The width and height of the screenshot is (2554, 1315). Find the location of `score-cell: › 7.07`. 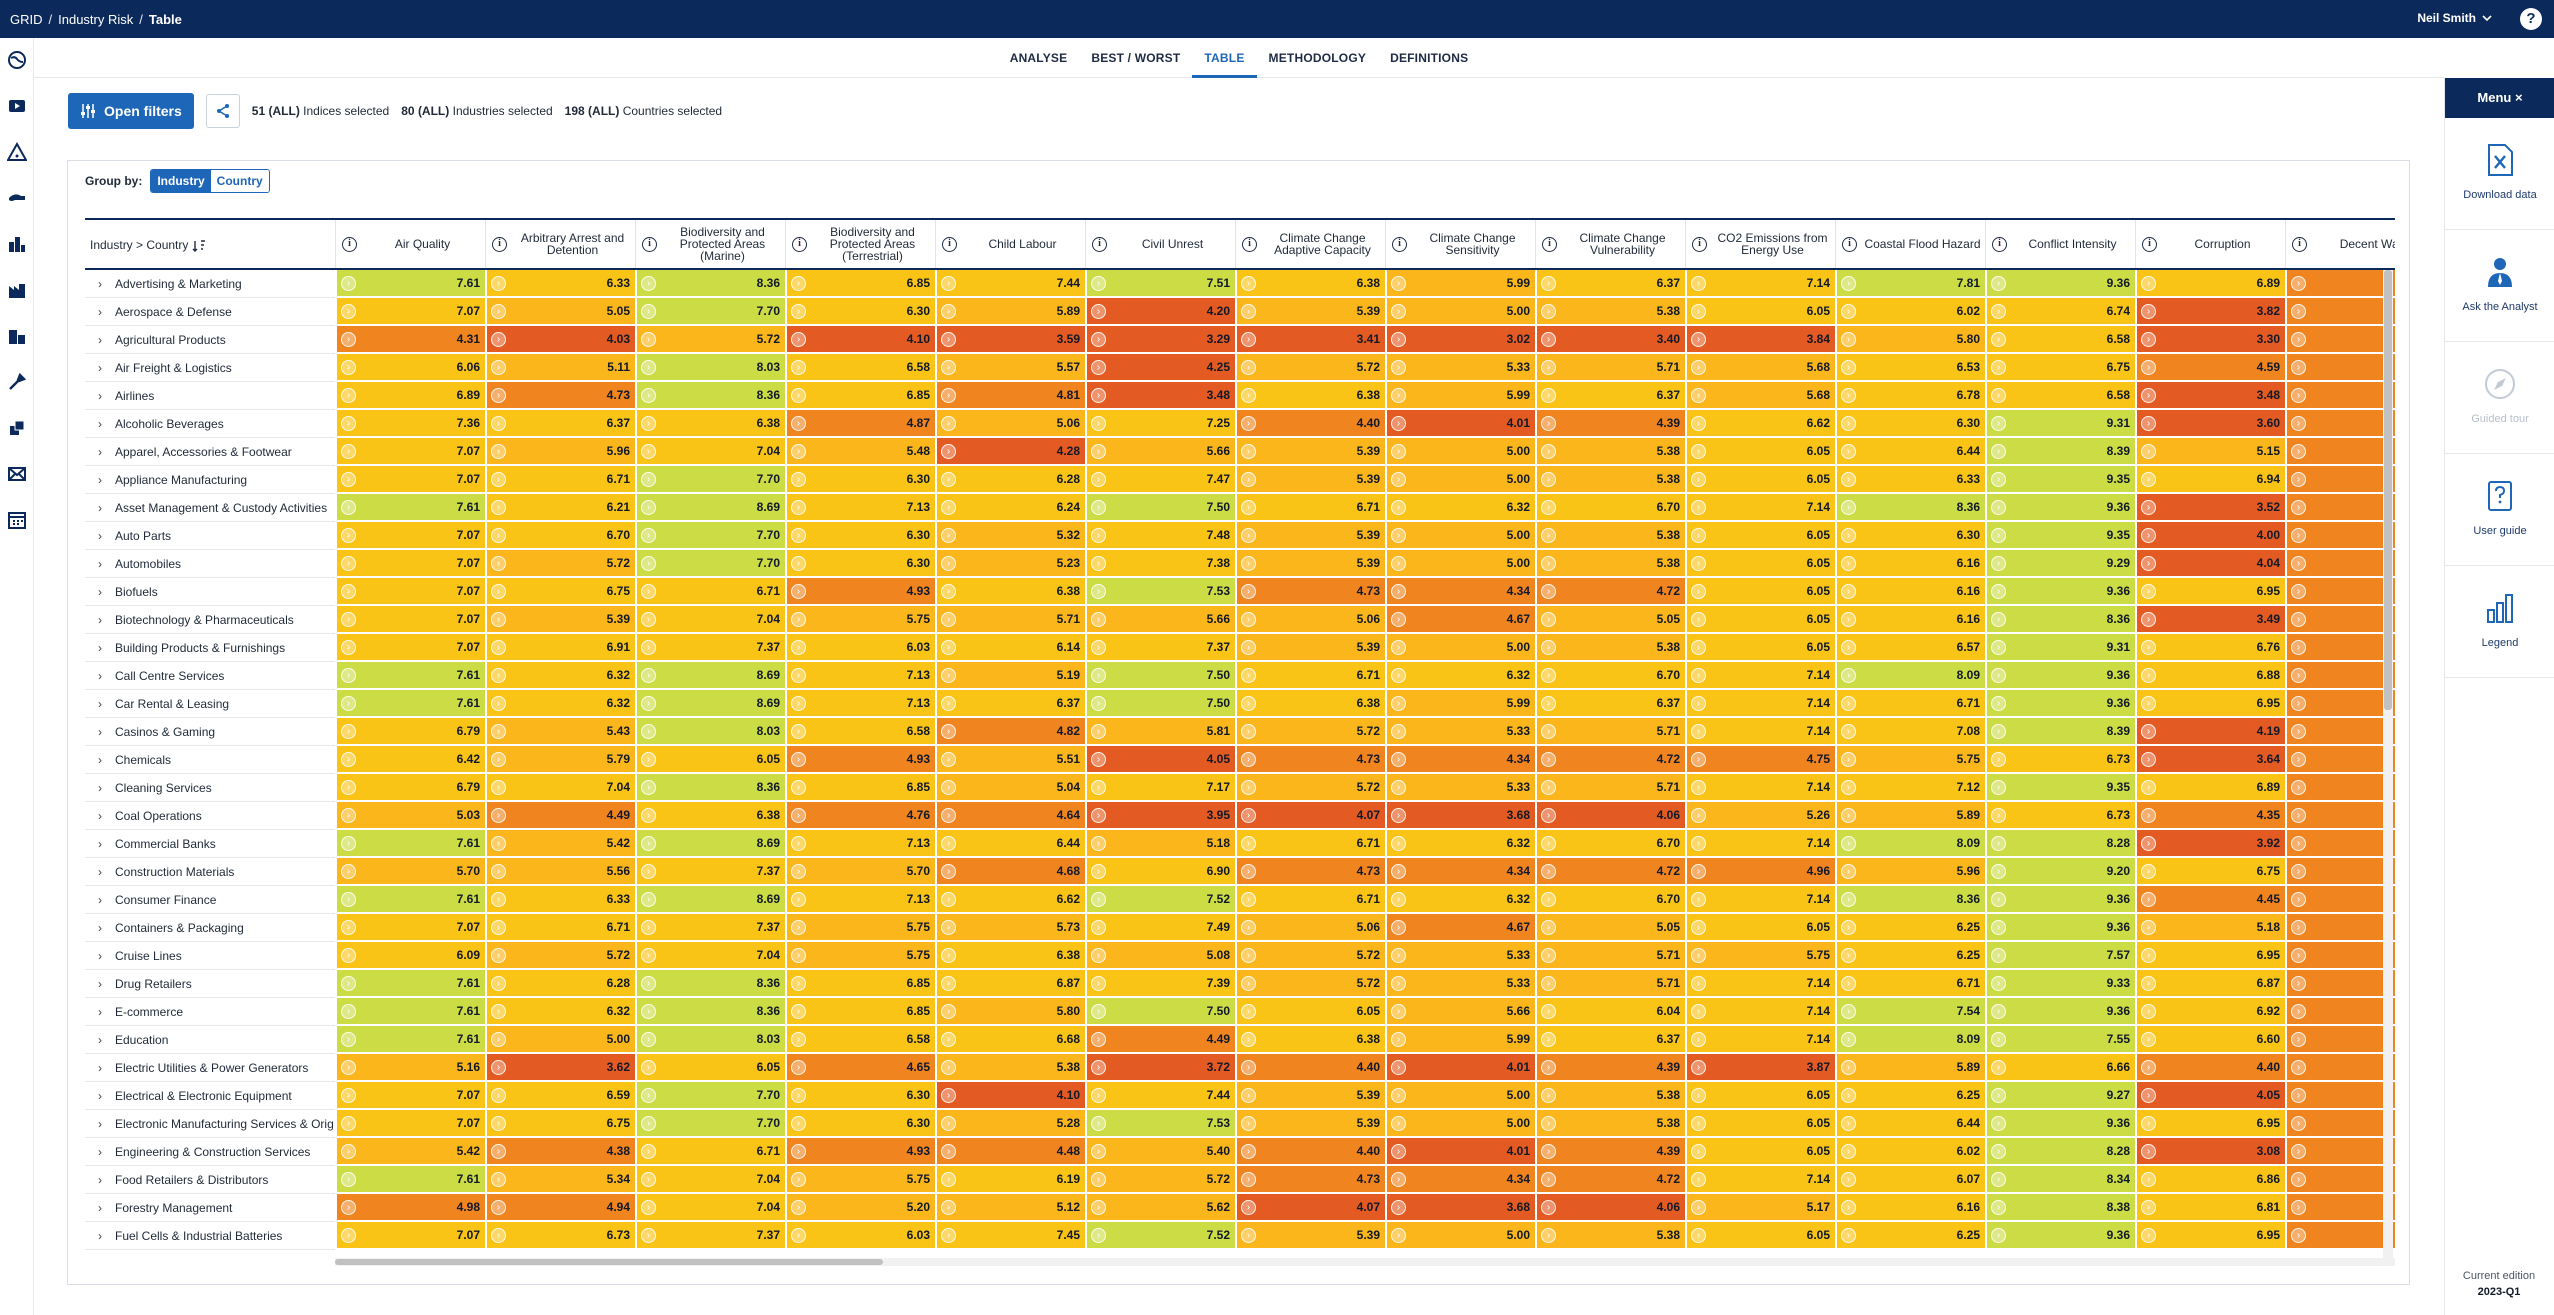

score-cell: › 7.07 is located at coordinates (410, 535).